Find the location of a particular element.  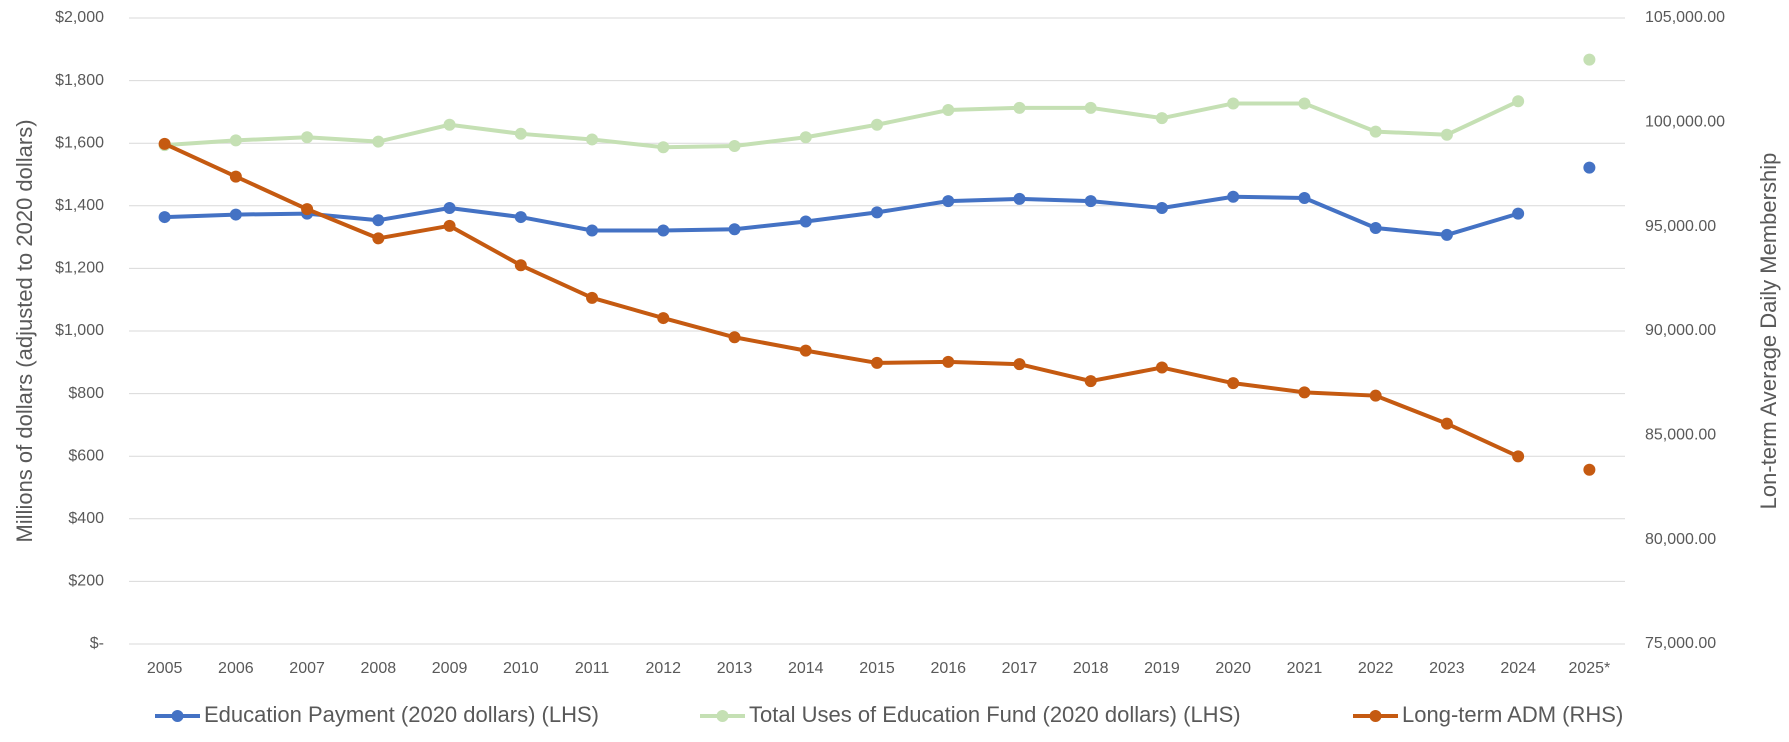

legend-label: Education Payment (2020 dollars) (LHS) is located at coordinates (401, 714).